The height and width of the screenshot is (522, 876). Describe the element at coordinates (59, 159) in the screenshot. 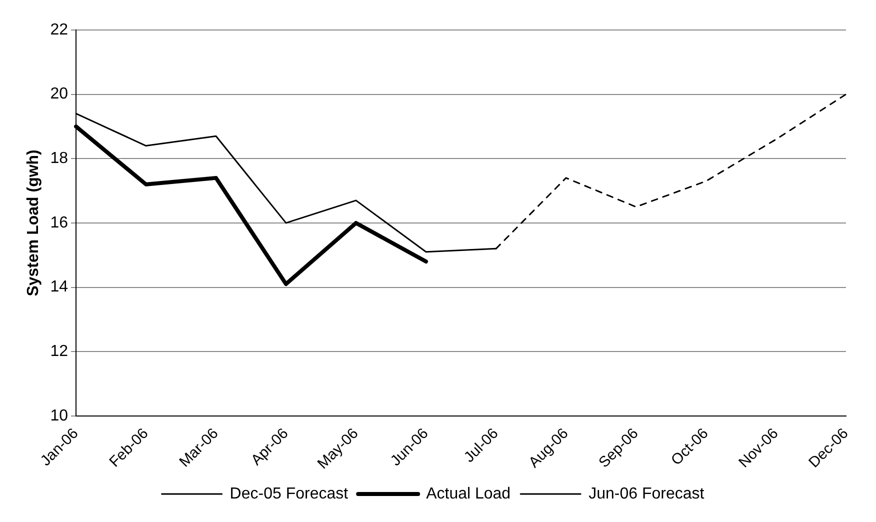

I see `y-tick-label: 18` at that location.